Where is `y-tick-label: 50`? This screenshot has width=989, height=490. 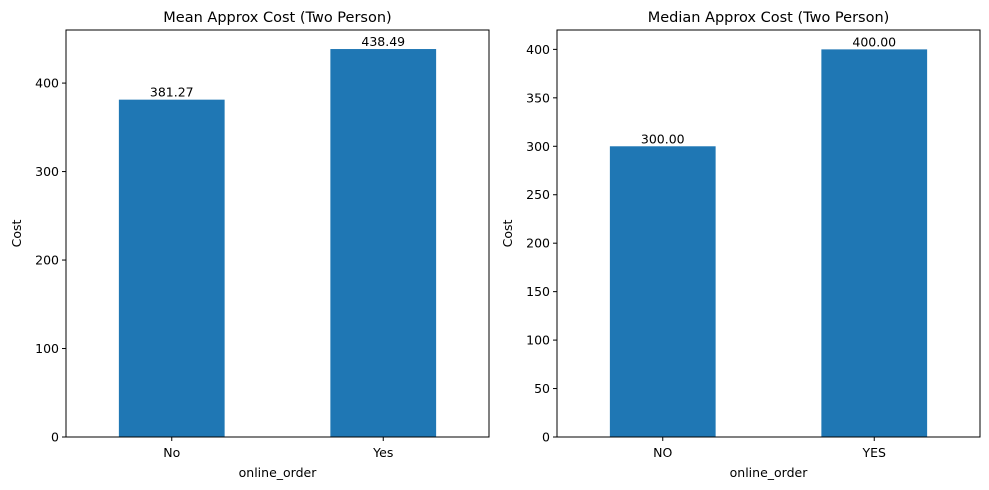
y-tick-label: 50 is located at coordinates (542, 388).